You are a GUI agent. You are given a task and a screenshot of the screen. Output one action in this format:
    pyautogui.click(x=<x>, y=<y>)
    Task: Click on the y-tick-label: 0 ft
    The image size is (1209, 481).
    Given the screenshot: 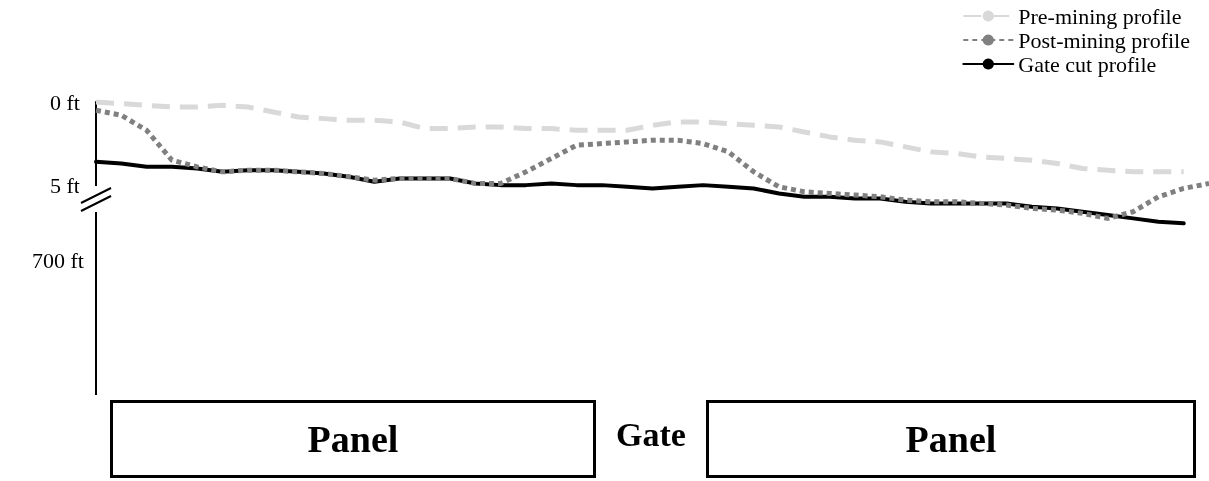 What is the action you would take?
    pyautogui.click(x=65, y=102)
    